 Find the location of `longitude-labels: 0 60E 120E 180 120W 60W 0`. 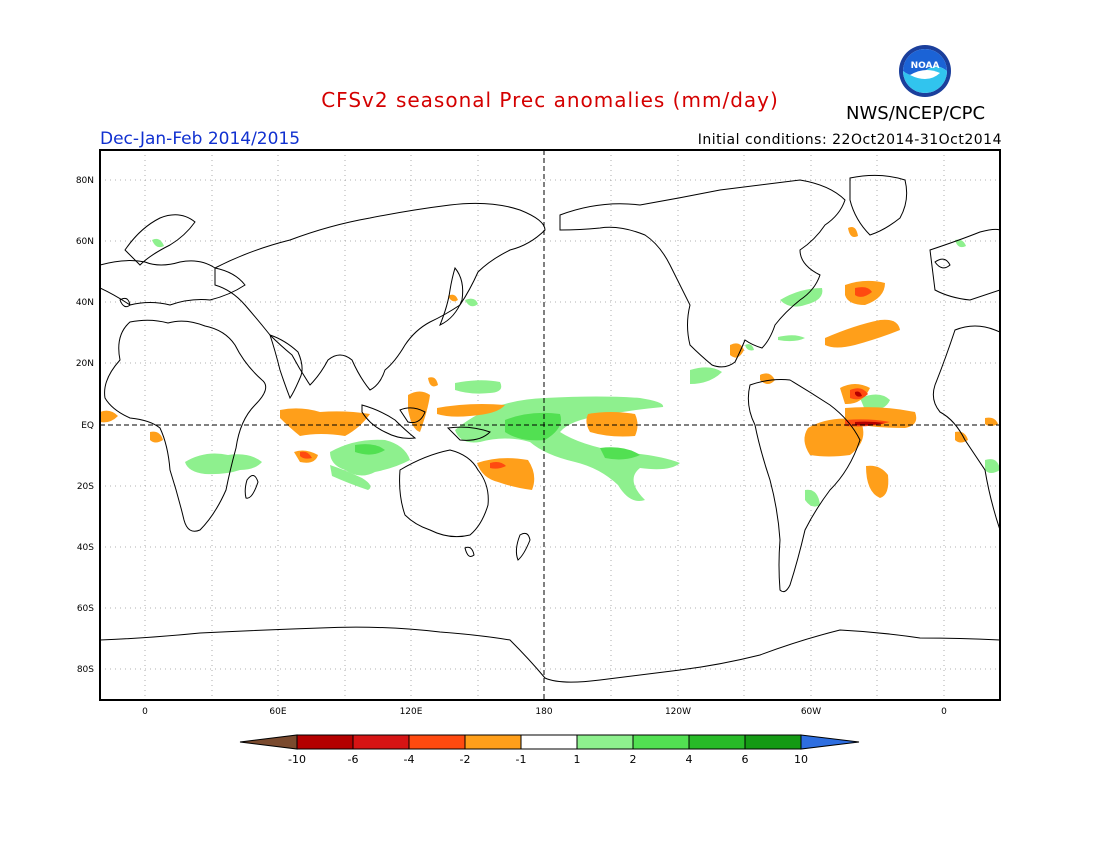

longitude-labels: 0 60E 120E 180 120W 60W 0 is located at coordinates (544, 712).